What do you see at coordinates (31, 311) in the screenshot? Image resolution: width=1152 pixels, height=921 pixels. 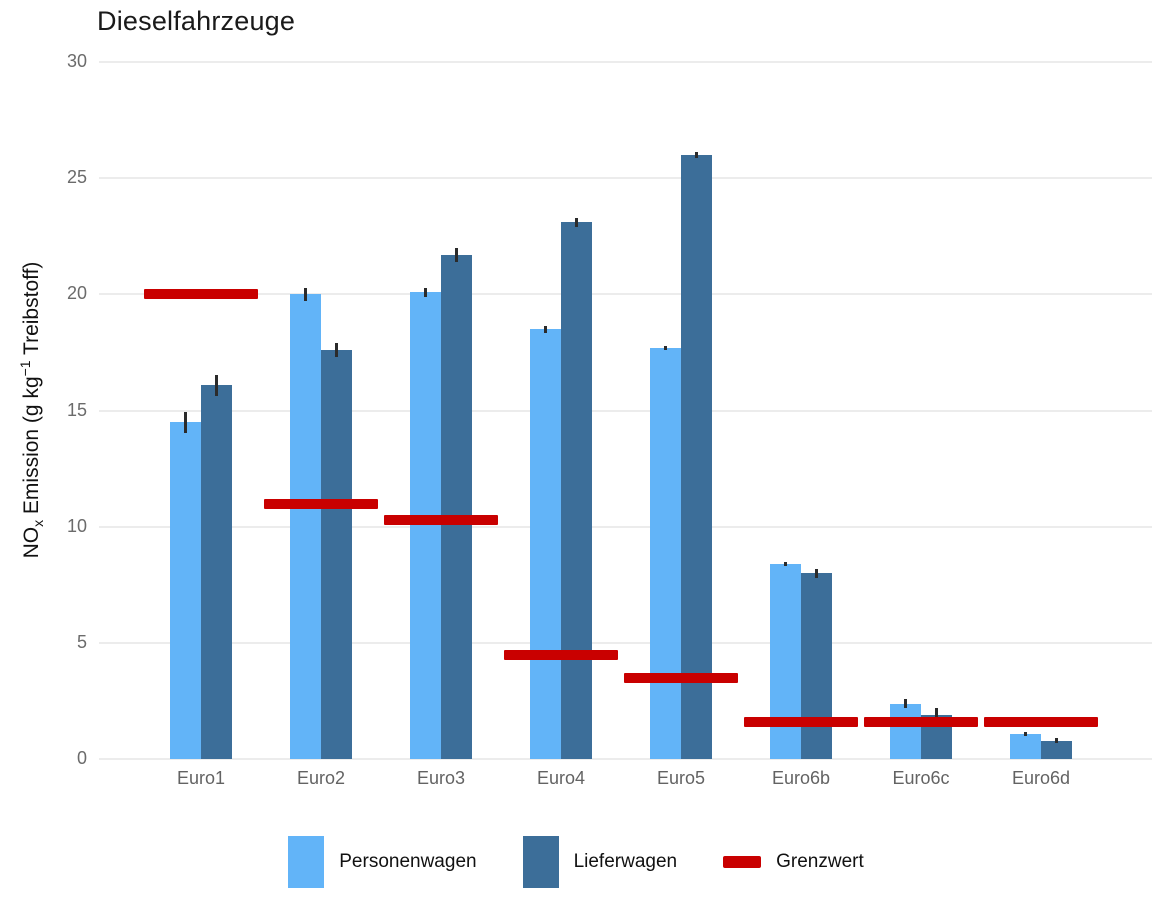 I see `y-axis-title-post: Treibstoff)` at bounding box center [31, 311].